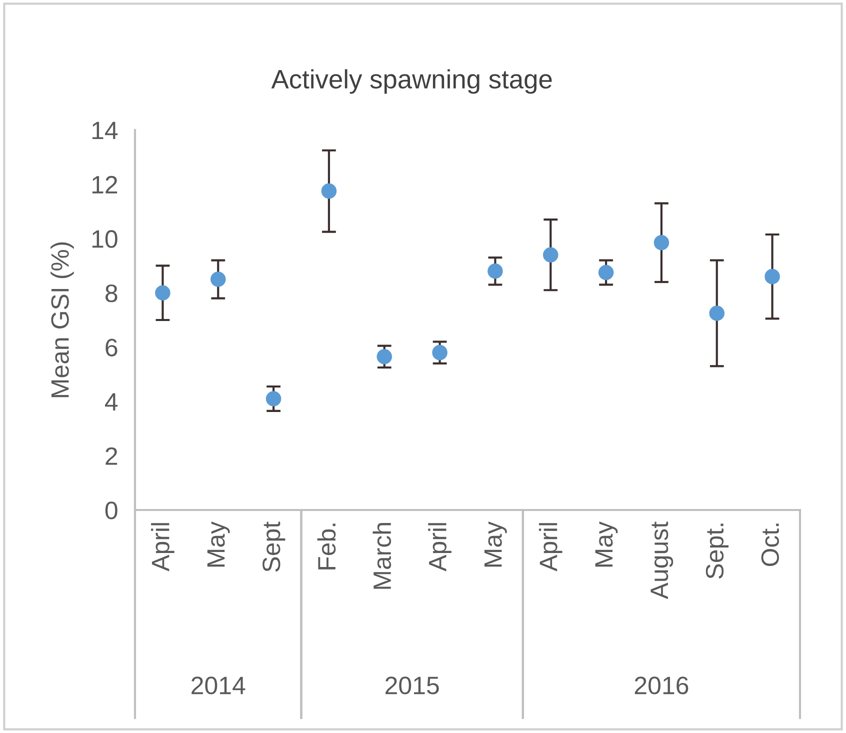  What do you see at coordinates (105, 239) in the screenshot?
I see `y-tick-label: 10` at bounding box center [105, 239].